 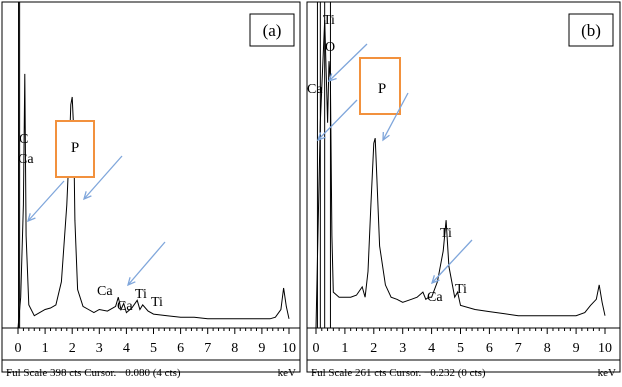 I want to click on element-label: C, so click(x=23, y=139).